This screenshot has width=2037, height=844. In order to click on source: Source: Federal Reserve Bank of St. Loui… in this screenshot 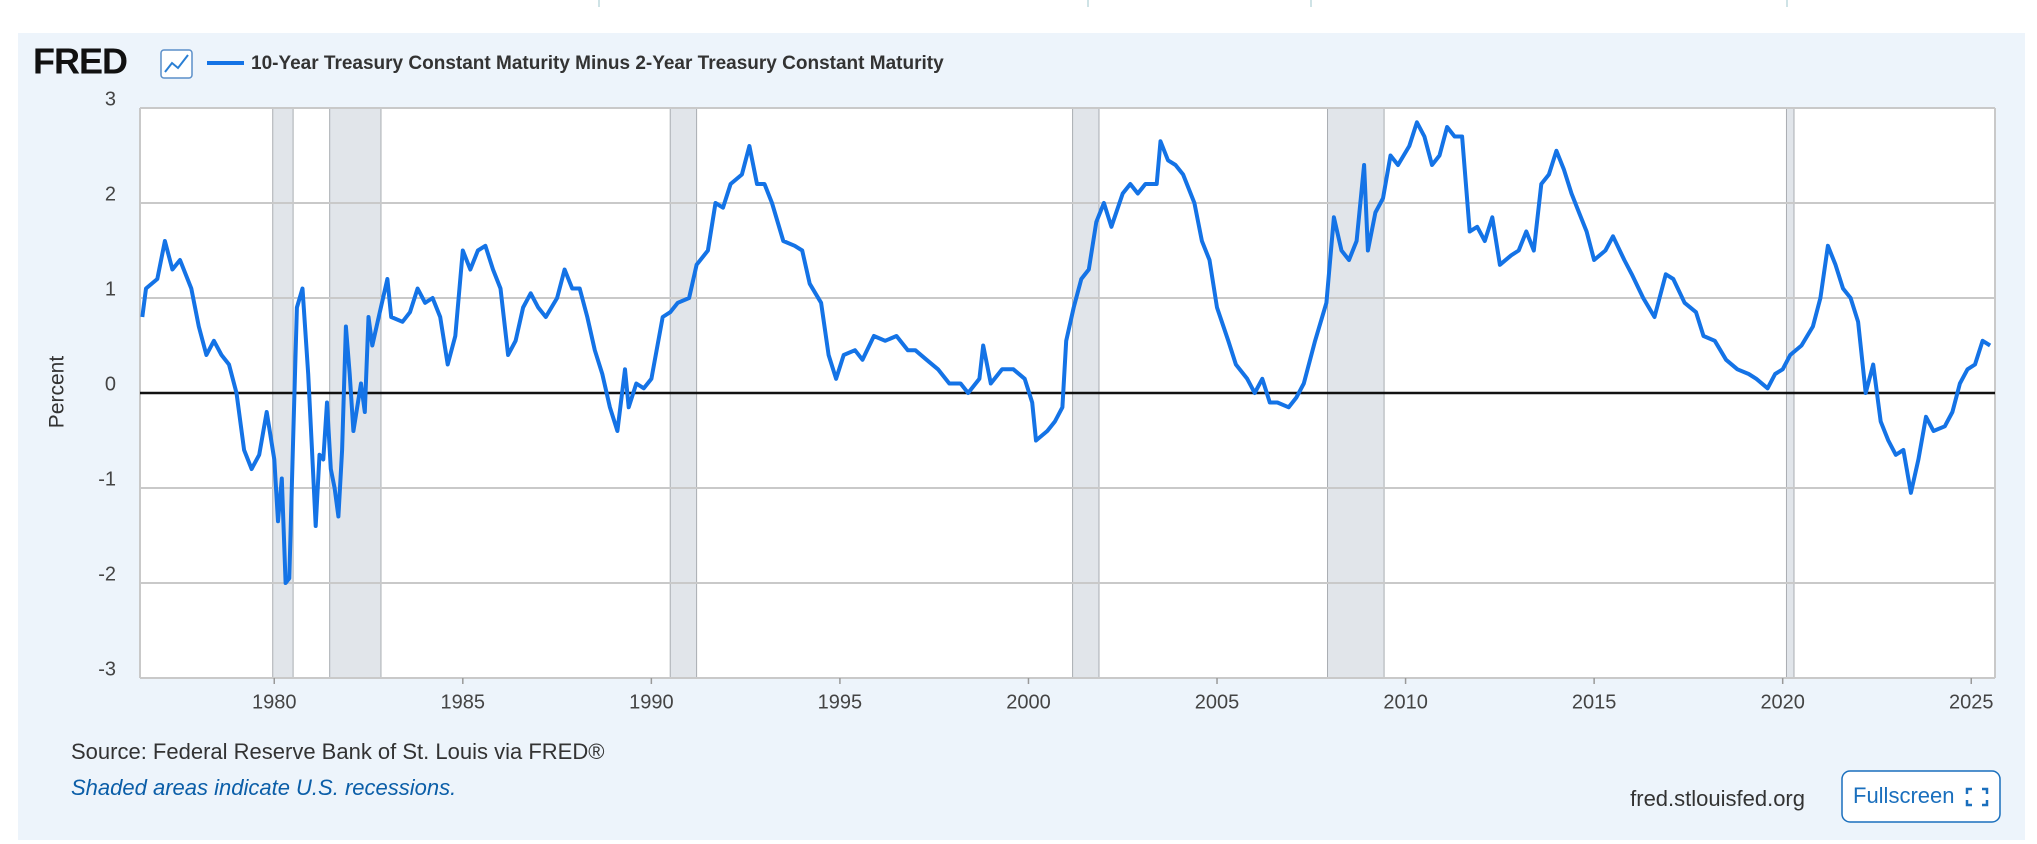, I will do `click(337, 751)`.